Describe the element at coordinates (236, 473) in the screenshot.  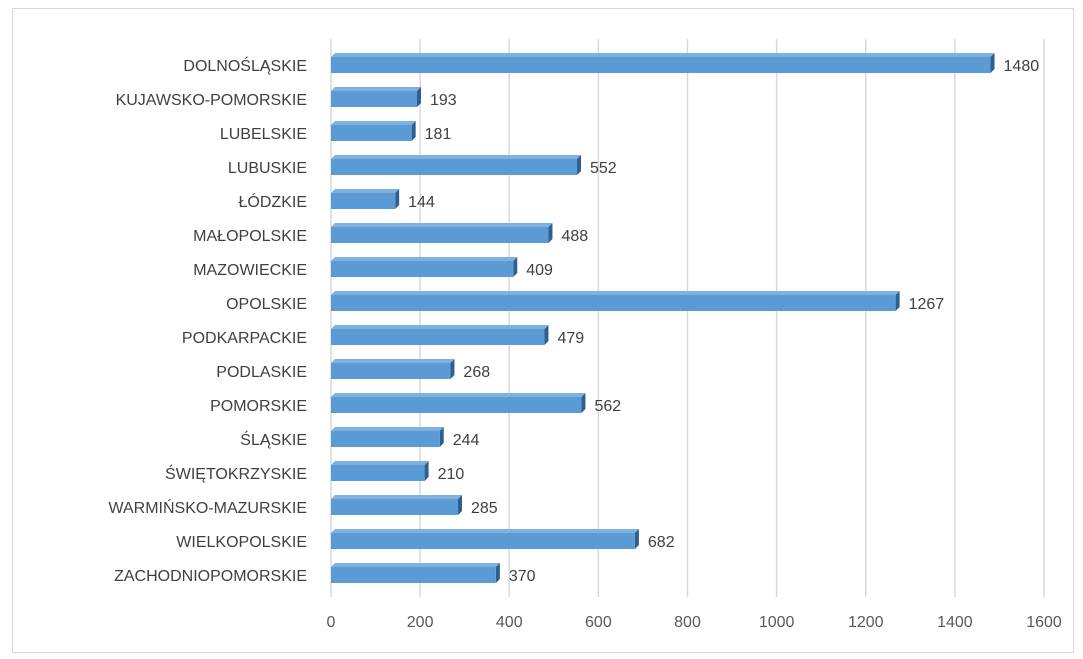
I see `category-label: ŚWIĘTOKRZYSKIE` at that location.